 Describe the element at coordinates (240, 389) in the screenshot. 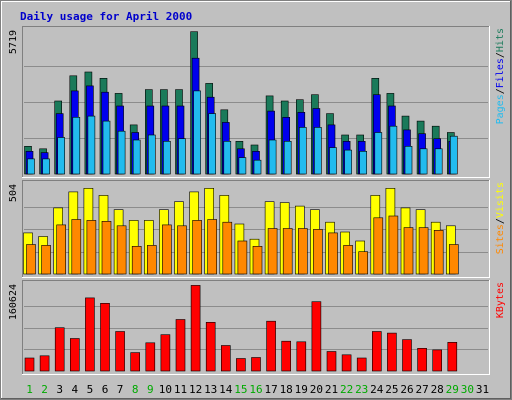

I see `x-tick-label-day-15: 15` at that location.